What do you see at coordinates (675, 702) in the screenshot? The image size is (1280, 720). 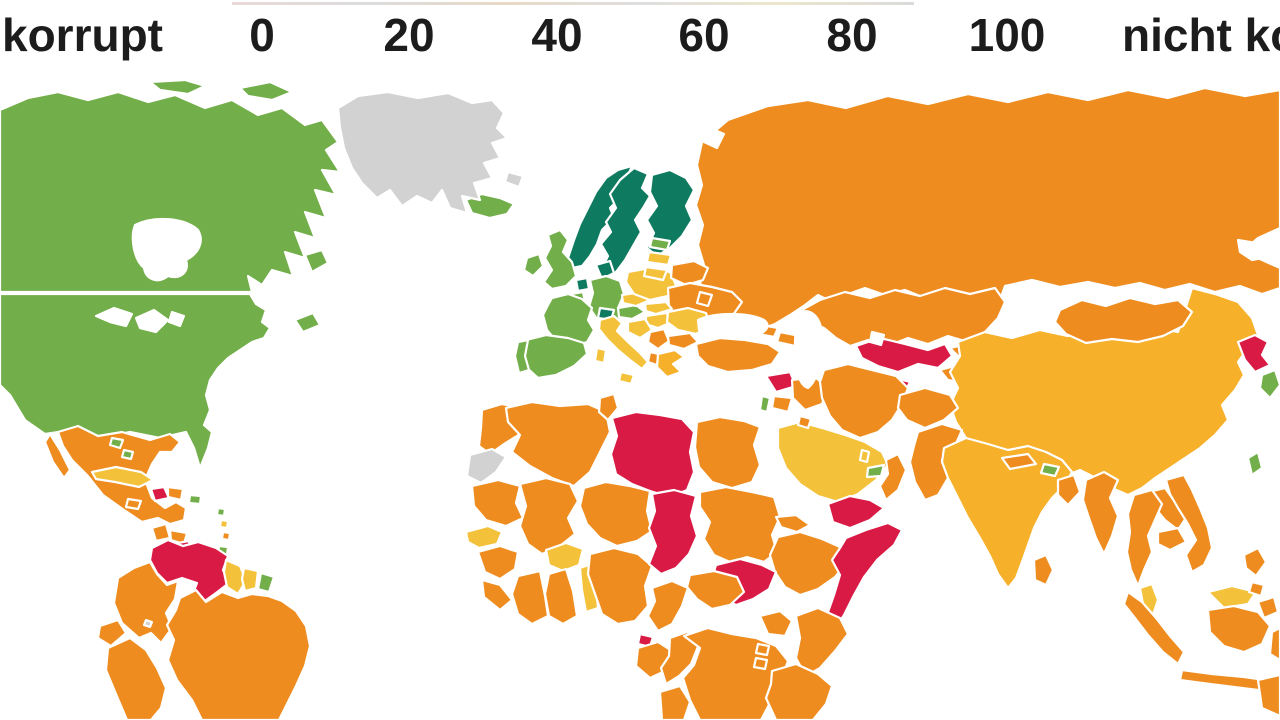 I see `country-angola` at bounding box center [675, 702].